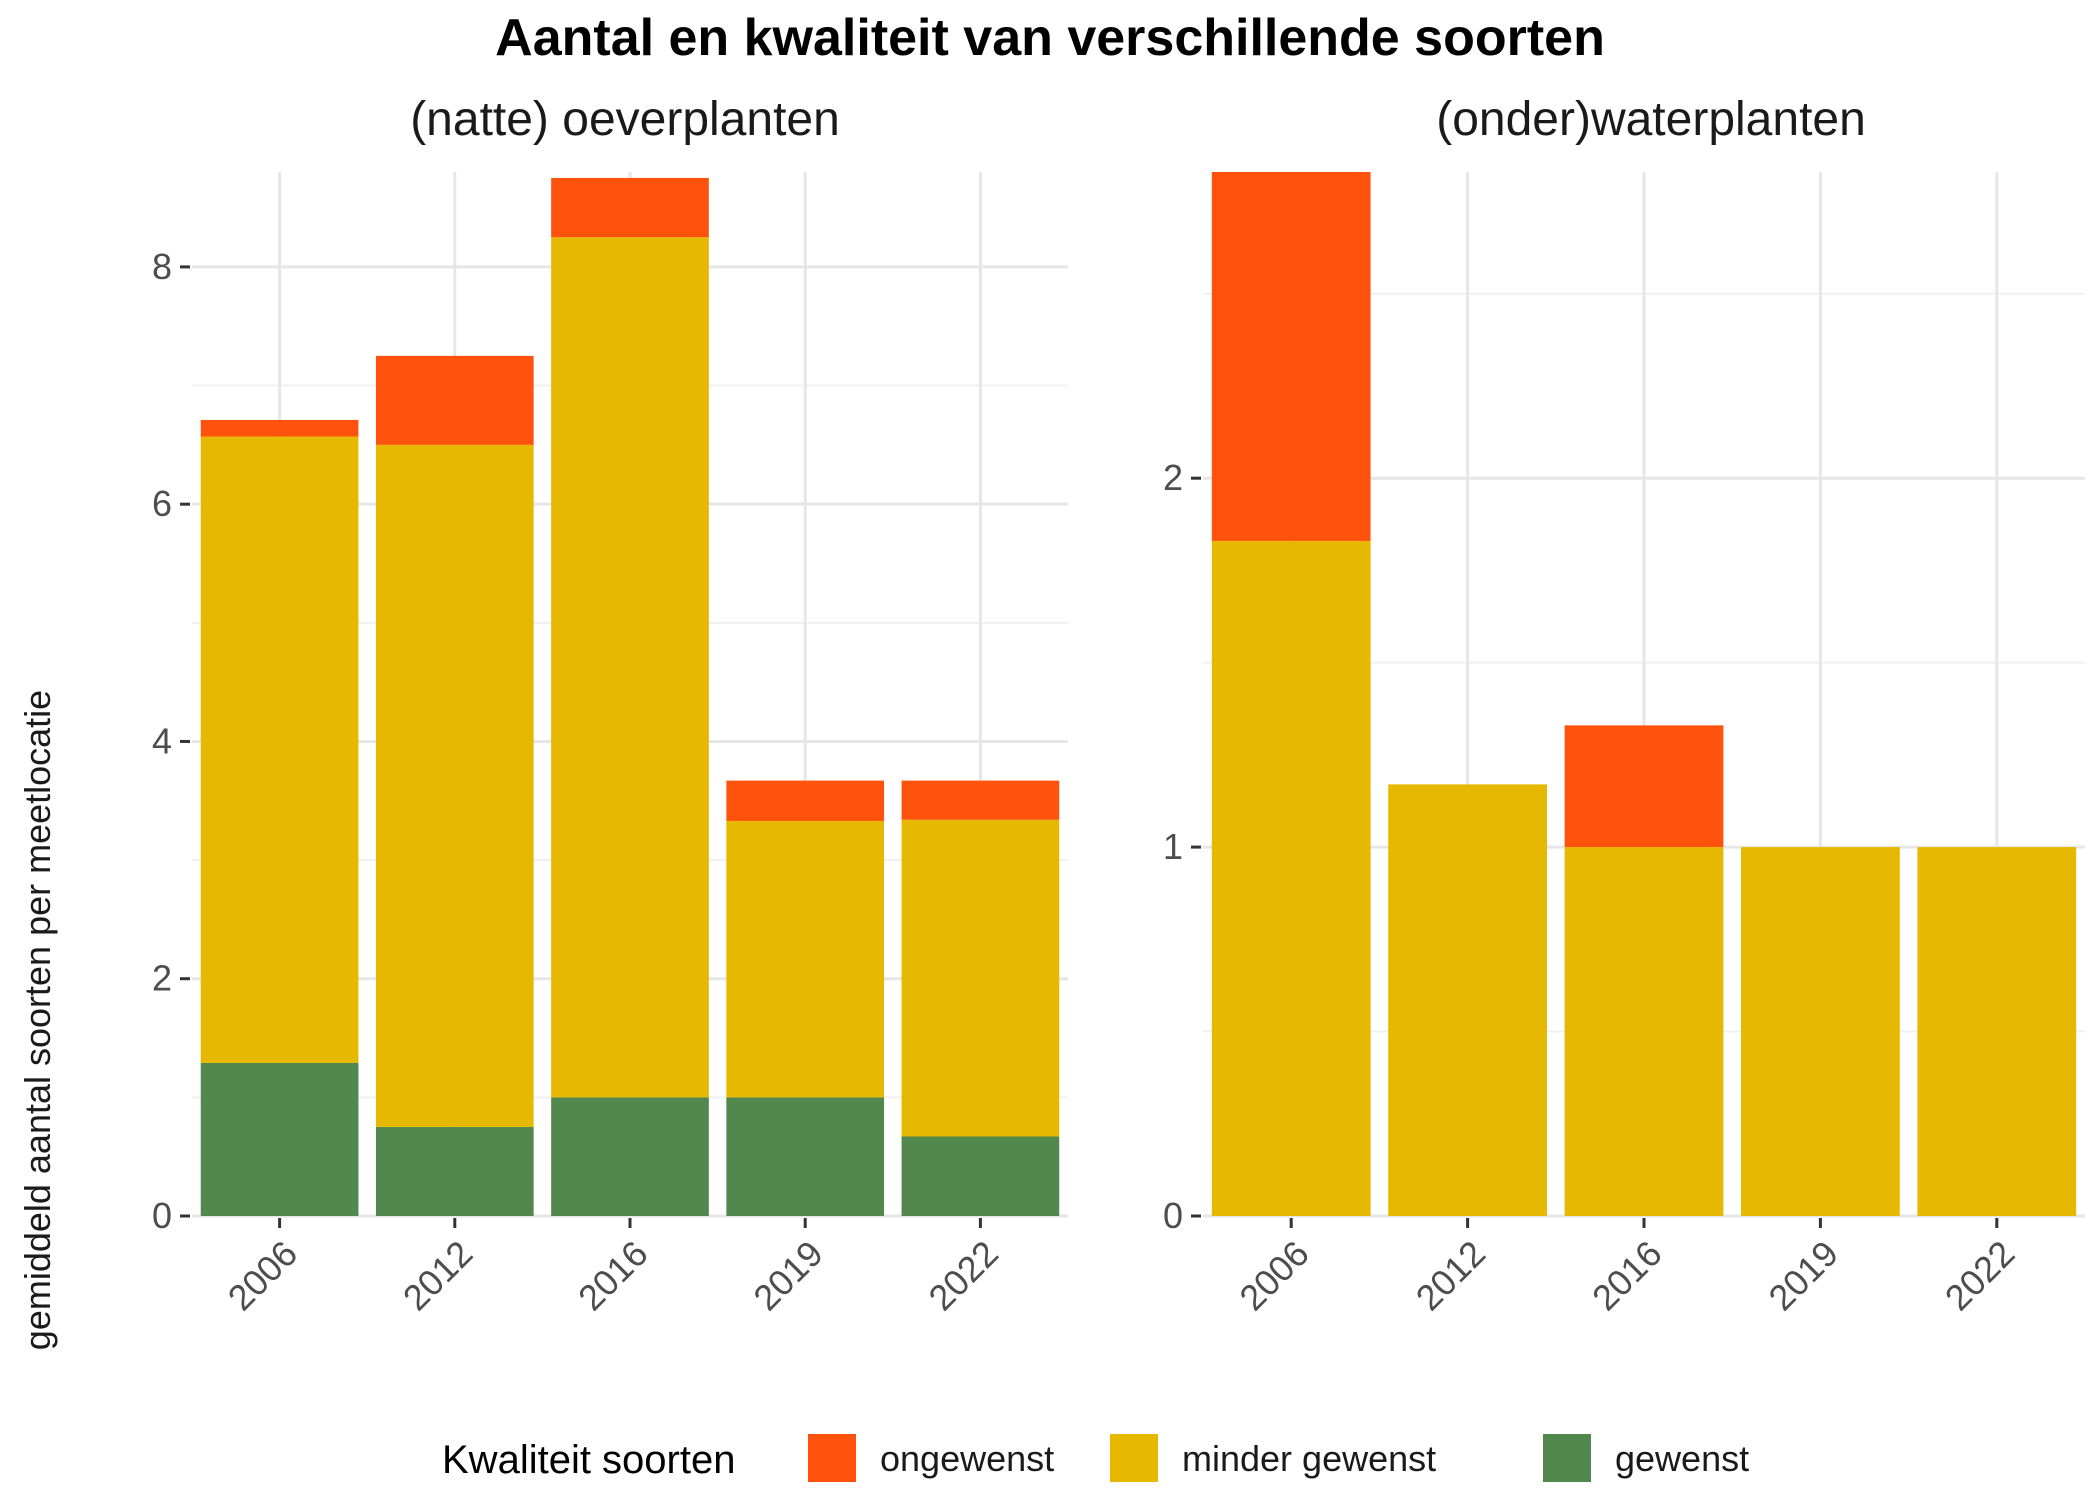 Image resolution: width=2100 pixels, height=1500 pixels. Describe the element at coordinates (980, 1176) in the screenshot. I see `bar-gewenst-2022` at that location.